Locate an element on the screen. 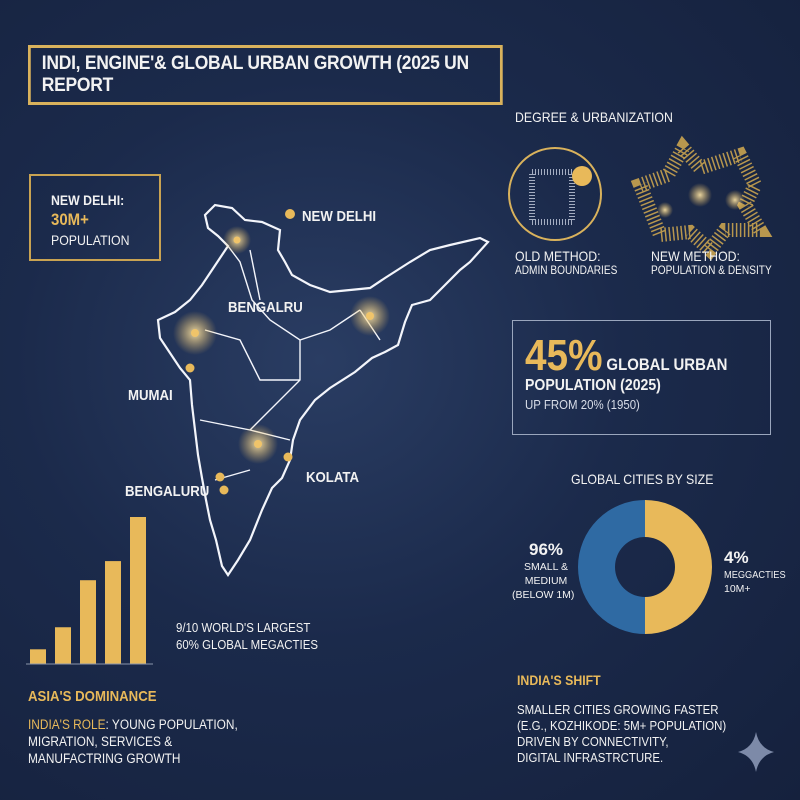  city-glows is located at coordinates (281, 352).